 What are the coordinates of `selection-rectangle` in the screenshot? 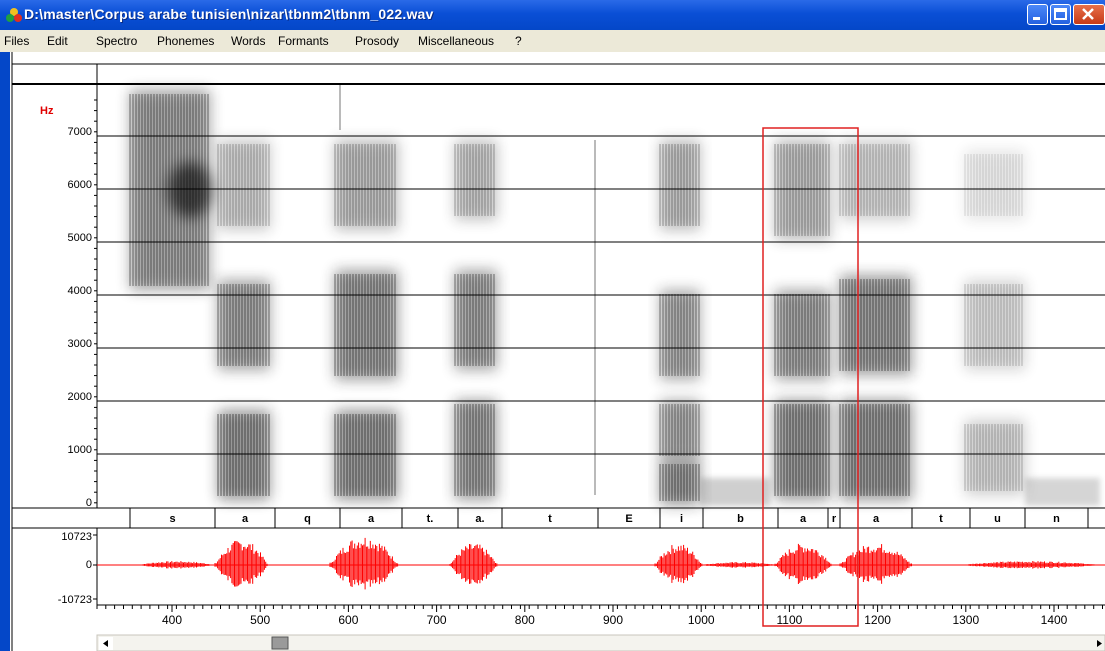 It's located at (810, 377).